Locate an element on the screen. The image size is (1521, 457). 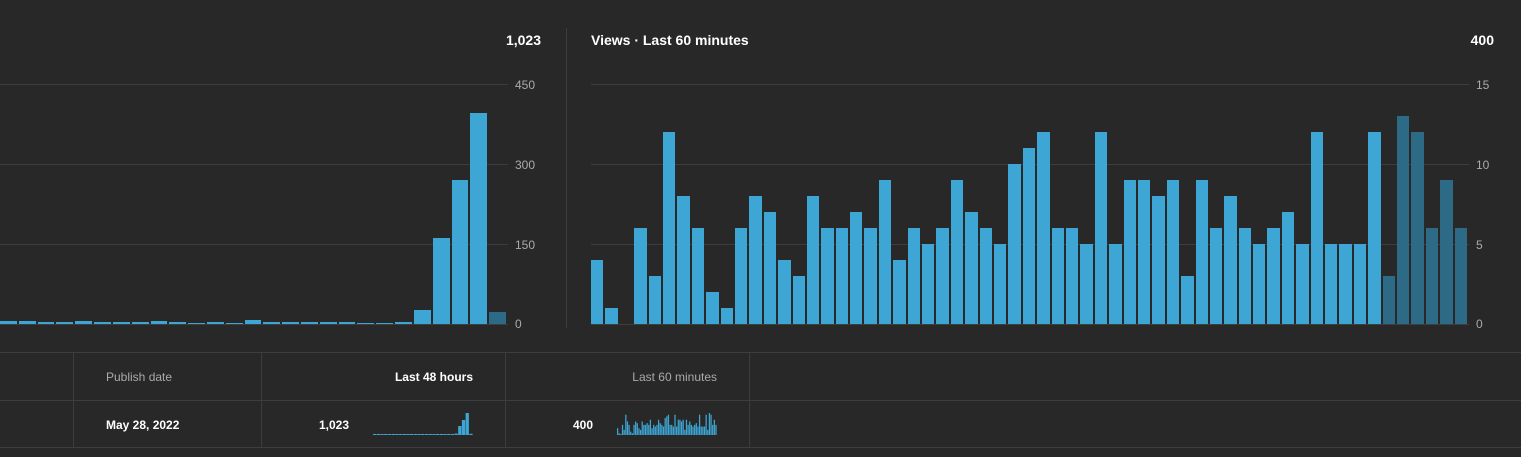
header-publish-date: Publish date is located at coordinates (139, 377).